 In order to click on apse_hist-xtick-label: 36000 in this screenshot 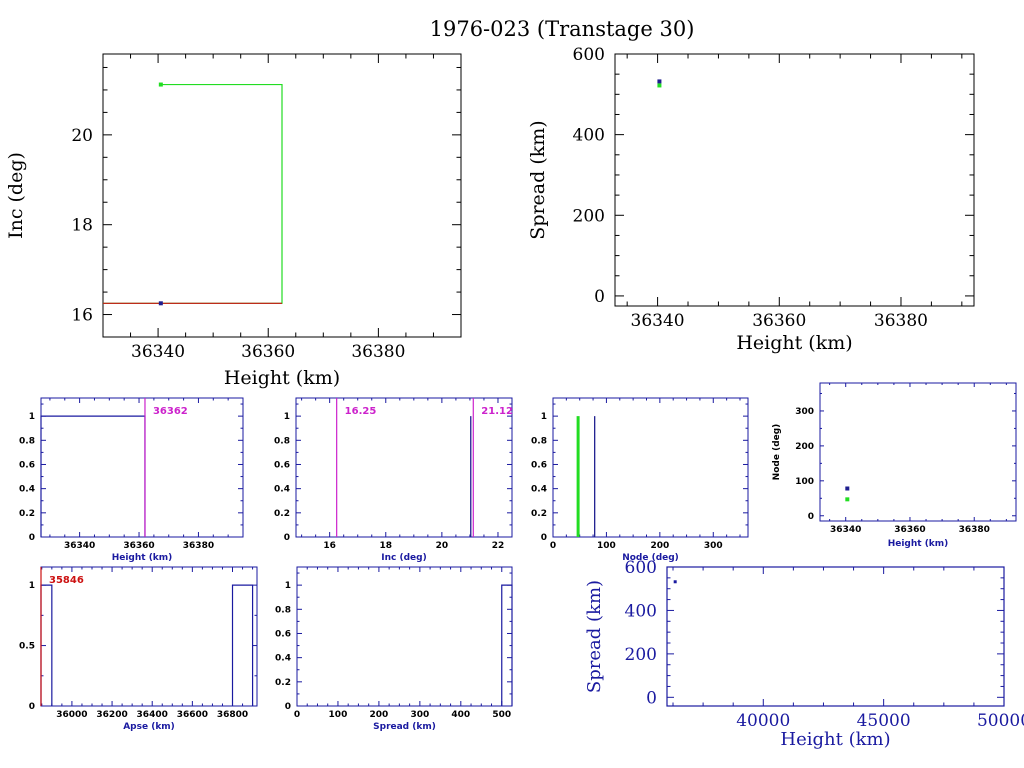, I will do `click(71, 715)`.